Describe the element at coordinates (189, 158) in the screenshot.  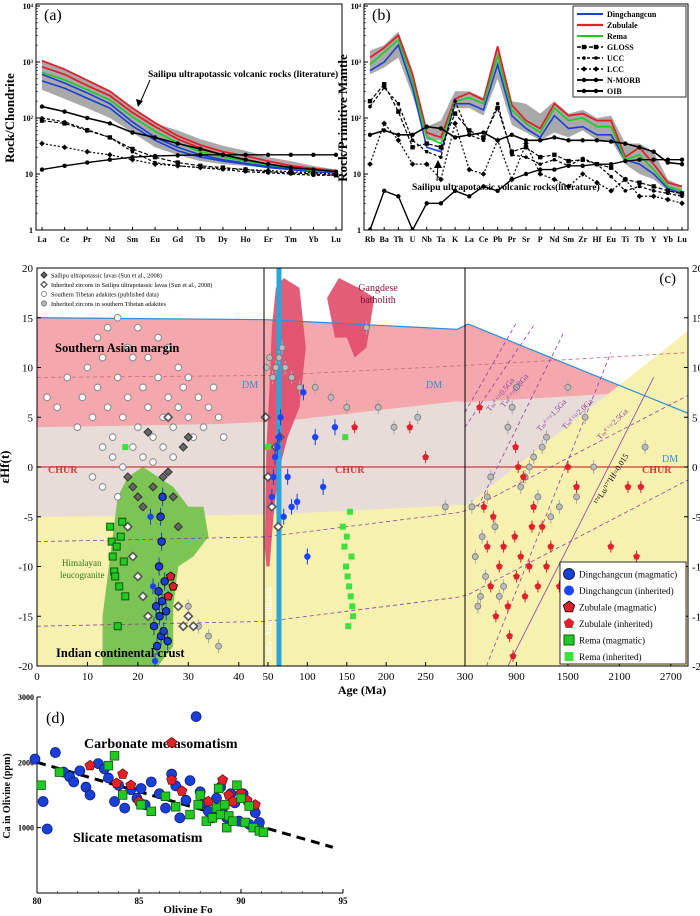
I see `series-line-lcc` at that location.